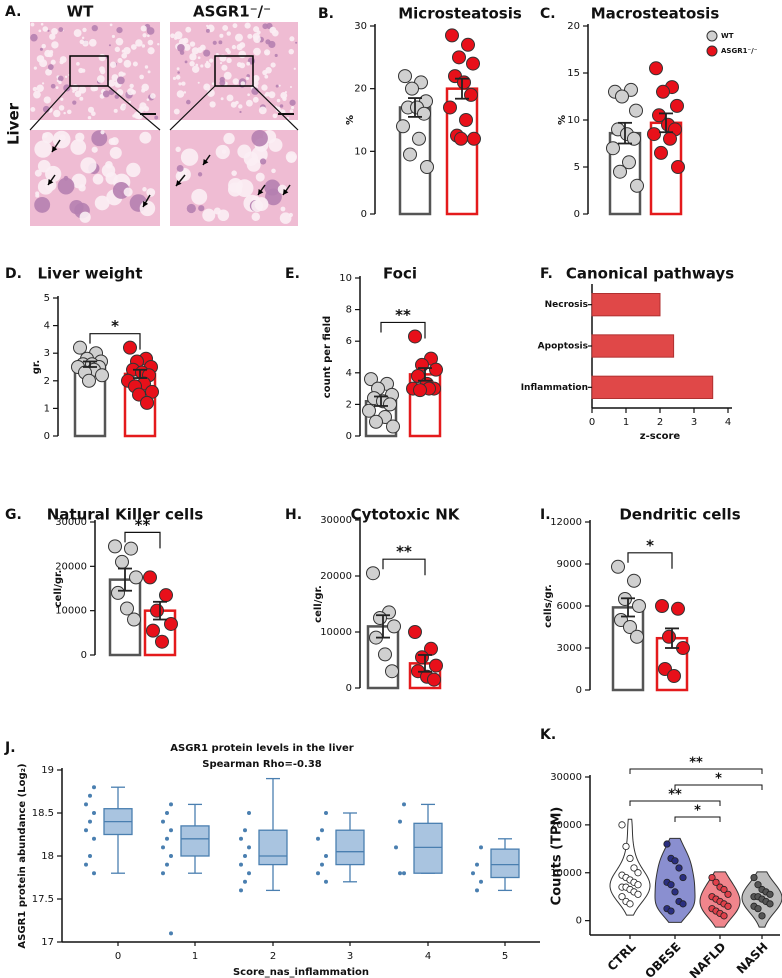 Image resolution: width=782 pixels, height=978 pixels. What do you see at coordinates (13, 515) in the screenshot?
I see `panel-letter: G.` at bounding box center [13, 515].